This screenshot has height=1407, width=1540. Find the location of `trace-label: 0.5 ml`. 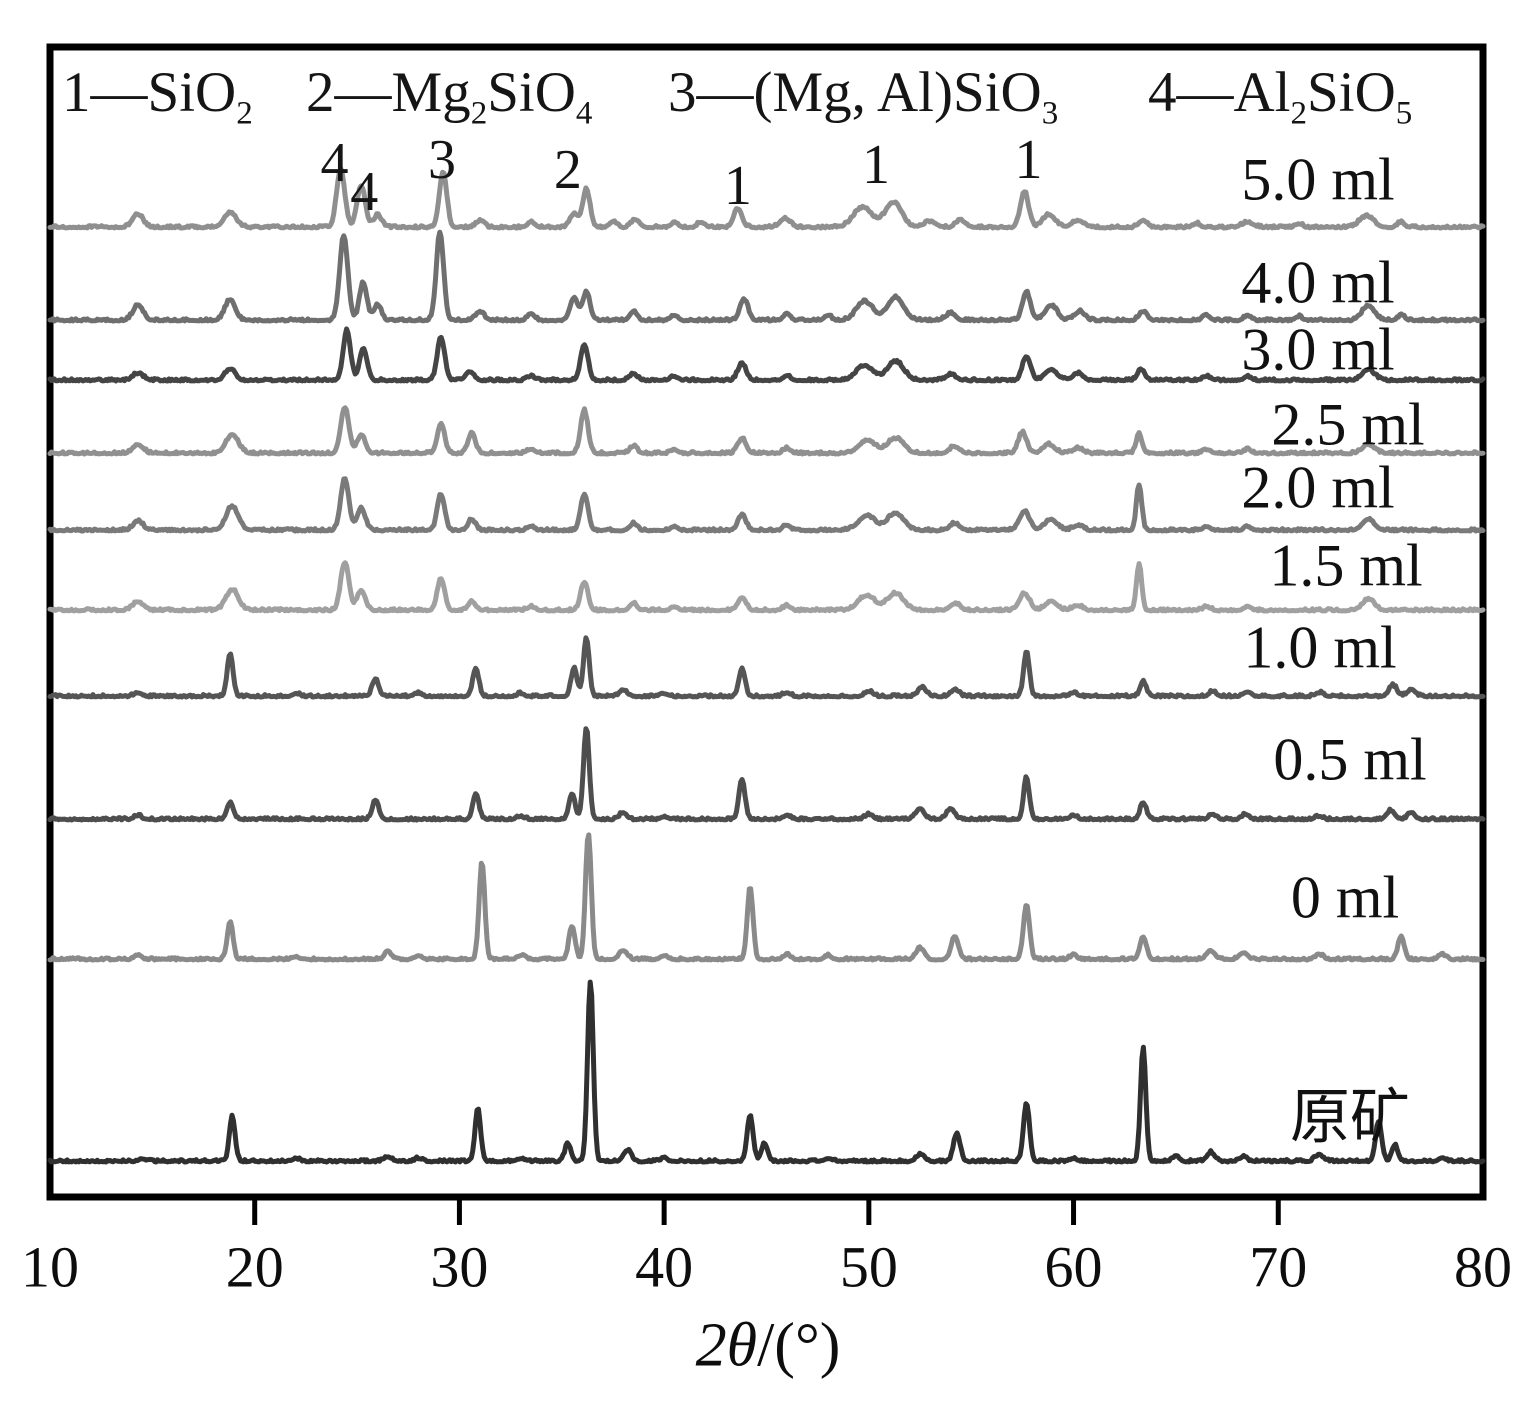

trace-label: 0.5 ml is located at coordinates (1350, 759).